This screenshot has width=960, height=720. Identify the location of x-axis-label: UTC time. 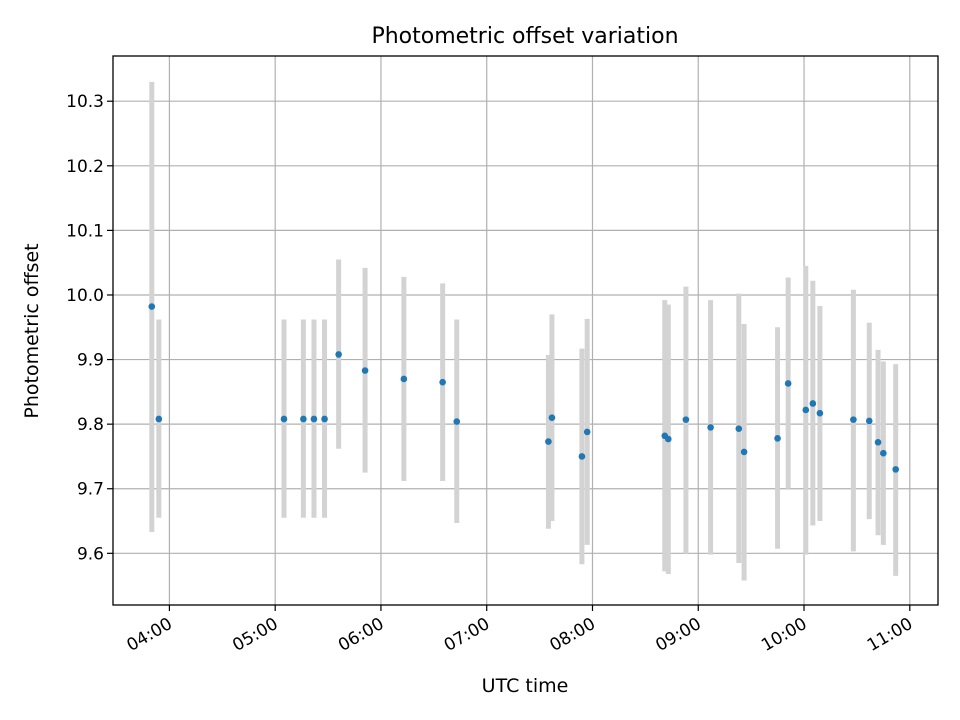
(525, 686).